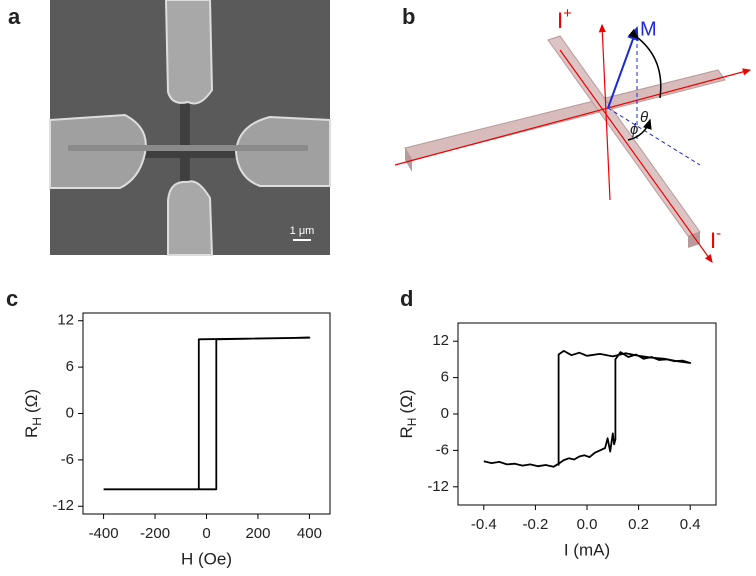 Image resolution: width=756 pixels, height=576 pixels. Describe the element at coordinates (14, 16) in the screenshot. I see `panel-label: a` at that location.